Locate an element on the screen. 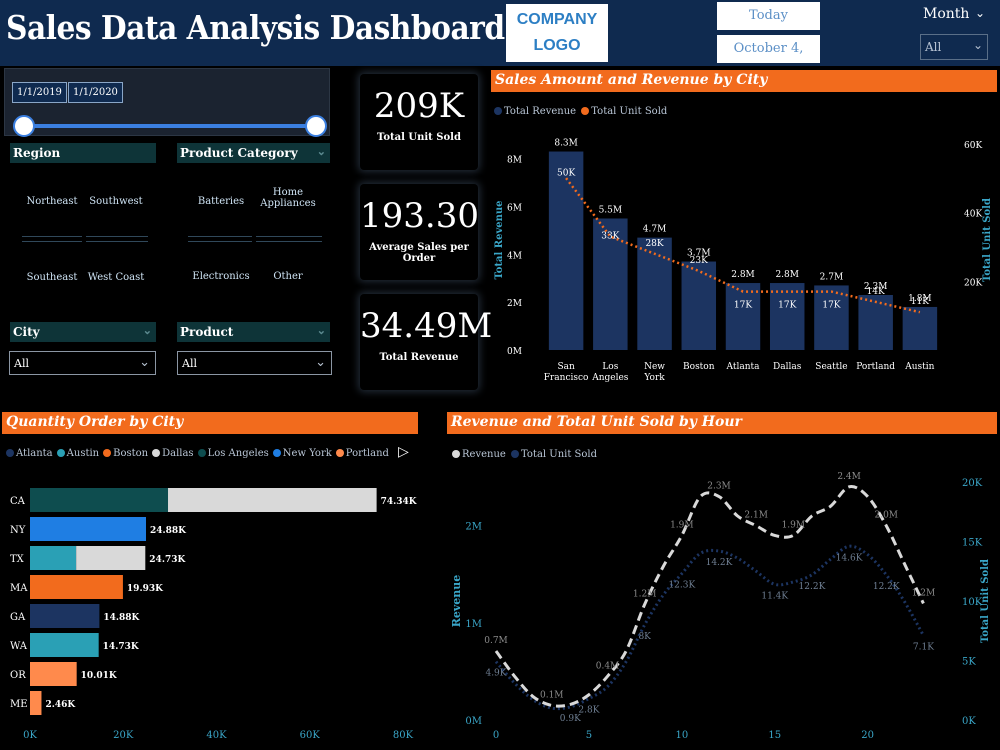  city-title: City is located at coordinates (26, 332).